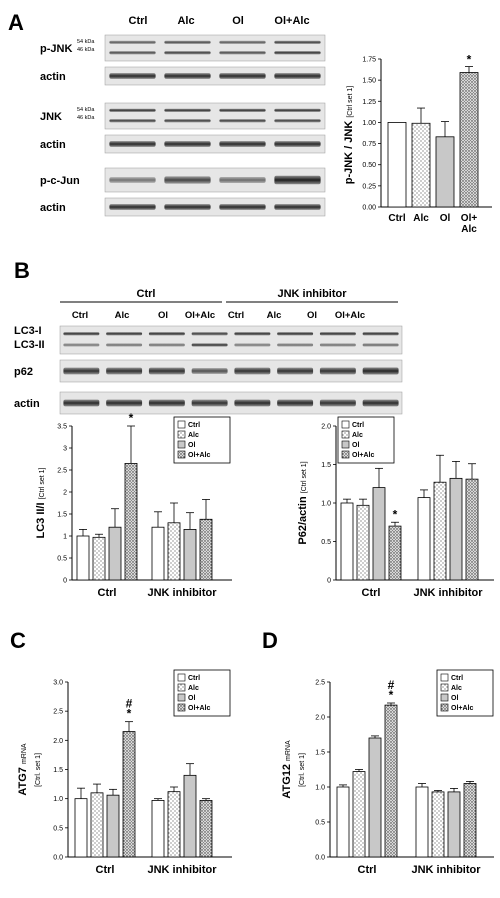 This screenshot has height=898, width=500. I want to click on y-tick-label: 1.0, so click(320, 788).